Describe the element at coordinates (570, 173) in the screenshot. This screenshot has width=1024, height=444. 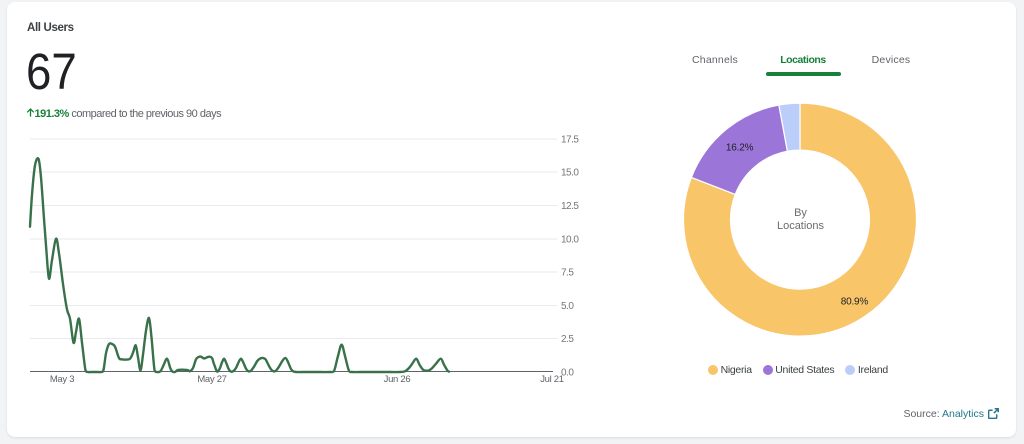
I see `svg-text: 15.0` at that location.